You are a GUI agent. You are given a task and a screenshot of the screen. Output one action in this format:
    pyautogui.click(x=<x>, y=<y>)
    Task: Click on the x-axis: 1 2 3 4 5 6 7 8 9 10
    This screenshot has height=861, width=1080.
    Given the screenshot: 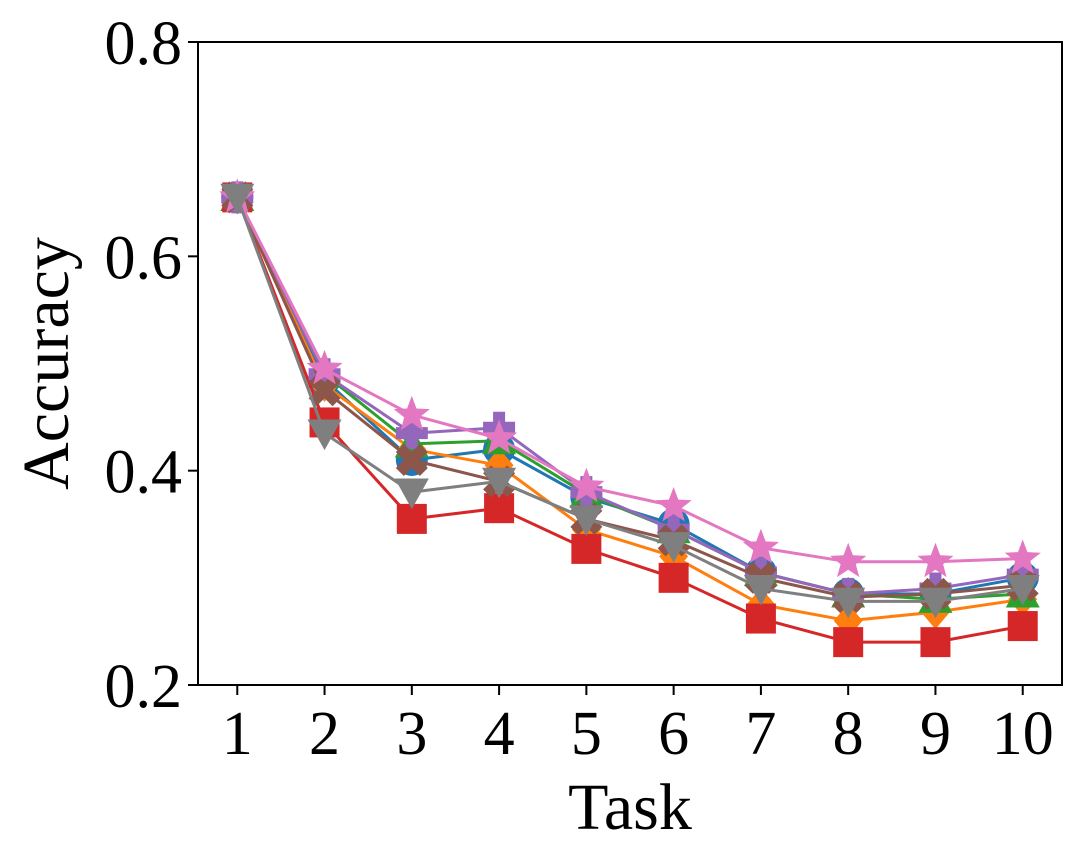 What is the action you would take?
    pyautogui.click(x=638, y=726)
    